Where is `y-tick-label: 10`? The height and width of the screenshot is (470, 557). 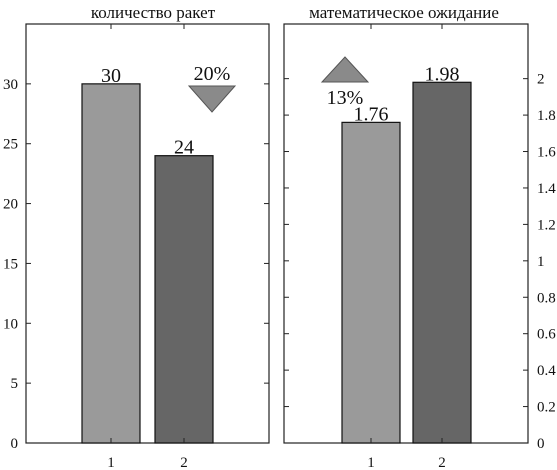 y-tick-label: 10 is located at coordinates (10, 324).